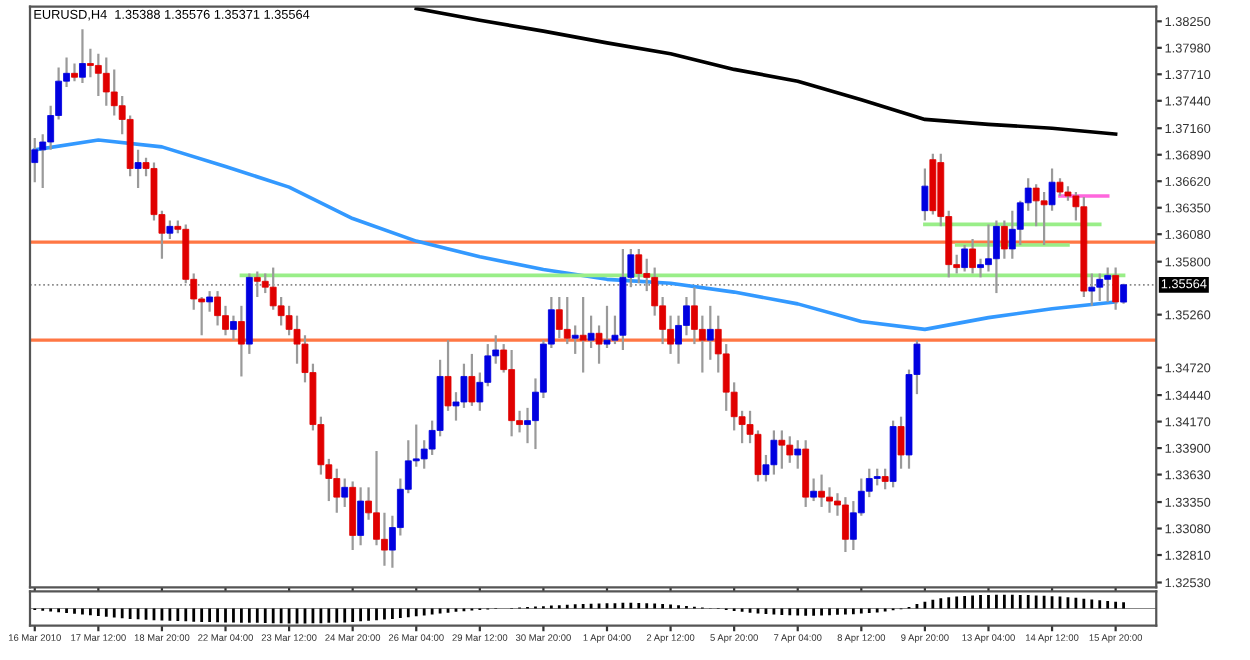  What do you see at coordinates (766, 71) in the screenshot?
I see `line-series` at bounding box center [766, 71].